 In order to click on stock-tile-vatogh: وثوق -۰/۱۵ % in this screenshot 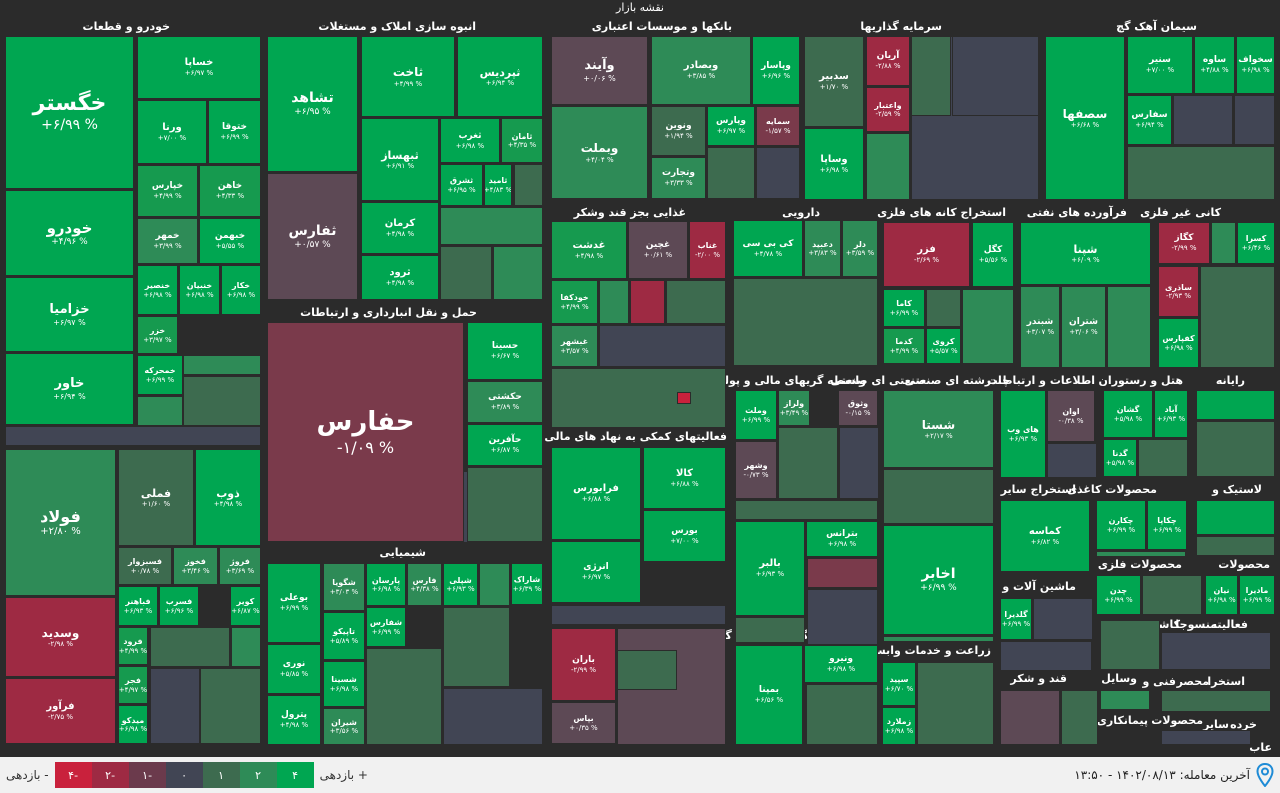, I will do `click(858, 408)`.